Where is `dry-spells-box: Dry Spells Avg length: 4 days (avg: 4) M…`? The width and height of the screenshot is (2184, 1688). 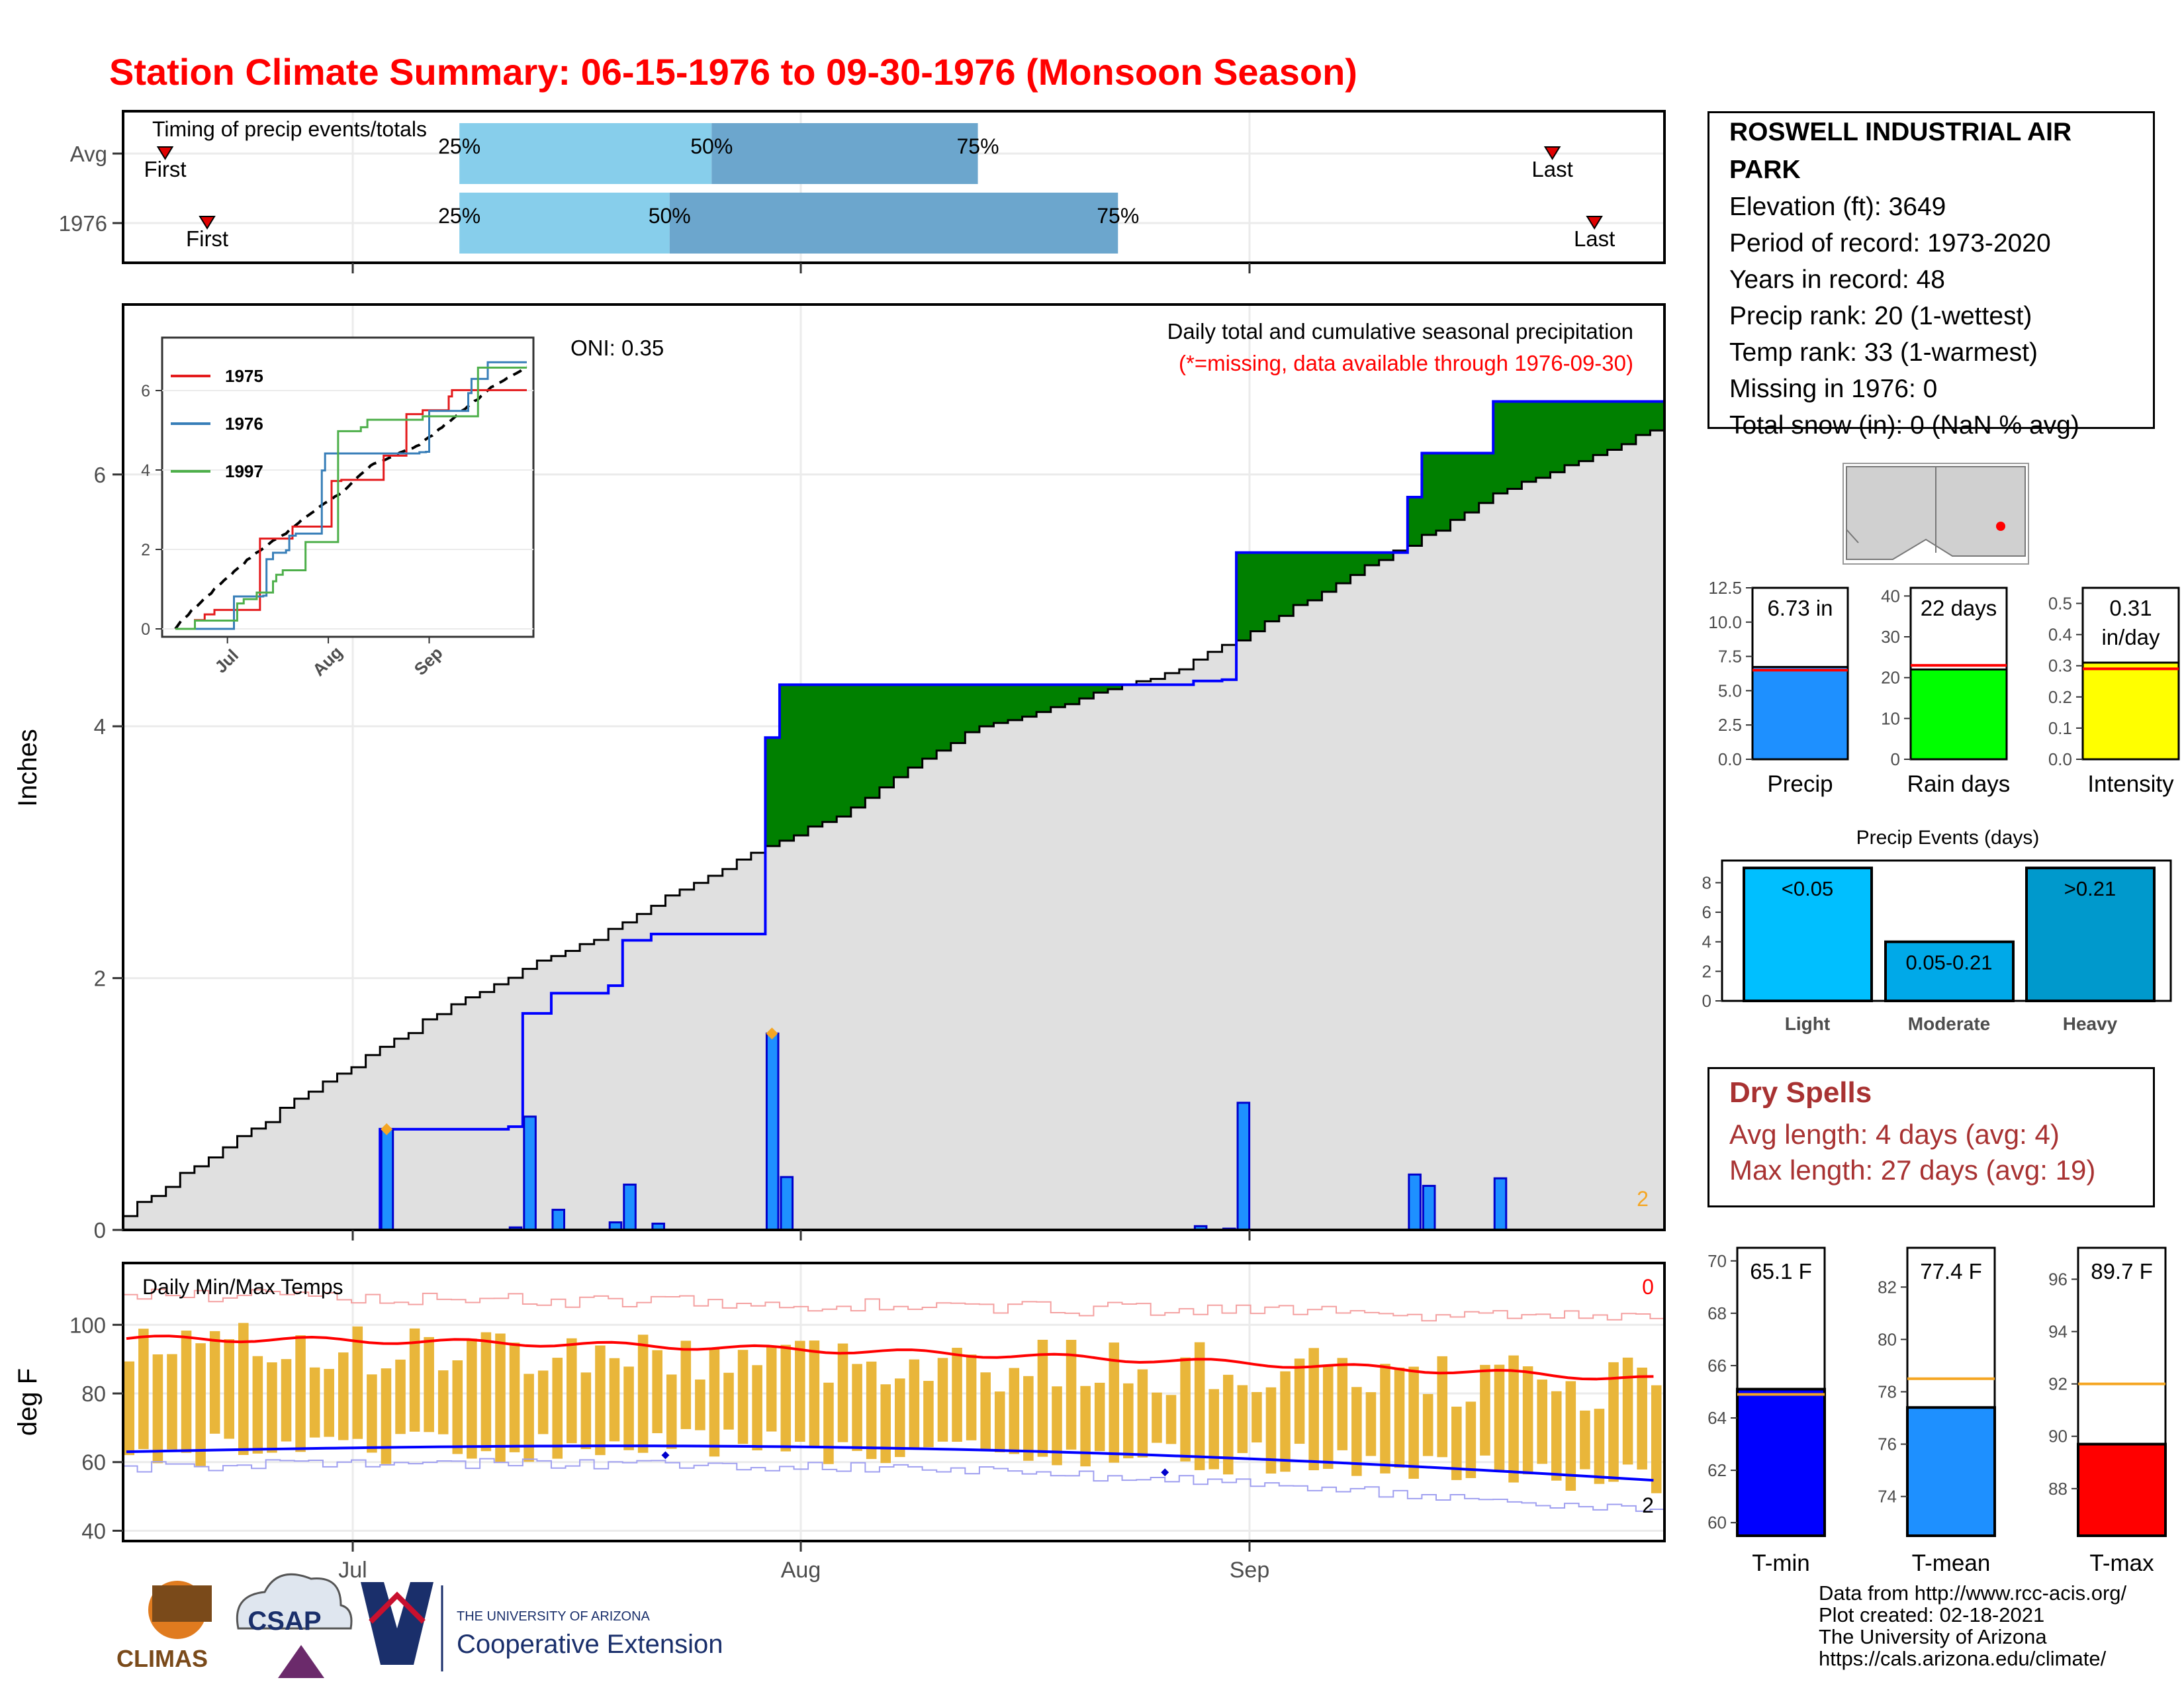
dry-spells-box: Dry Spells Avg length: 4 days (avg: 4) M… is located at coordinates (1931, 1137).